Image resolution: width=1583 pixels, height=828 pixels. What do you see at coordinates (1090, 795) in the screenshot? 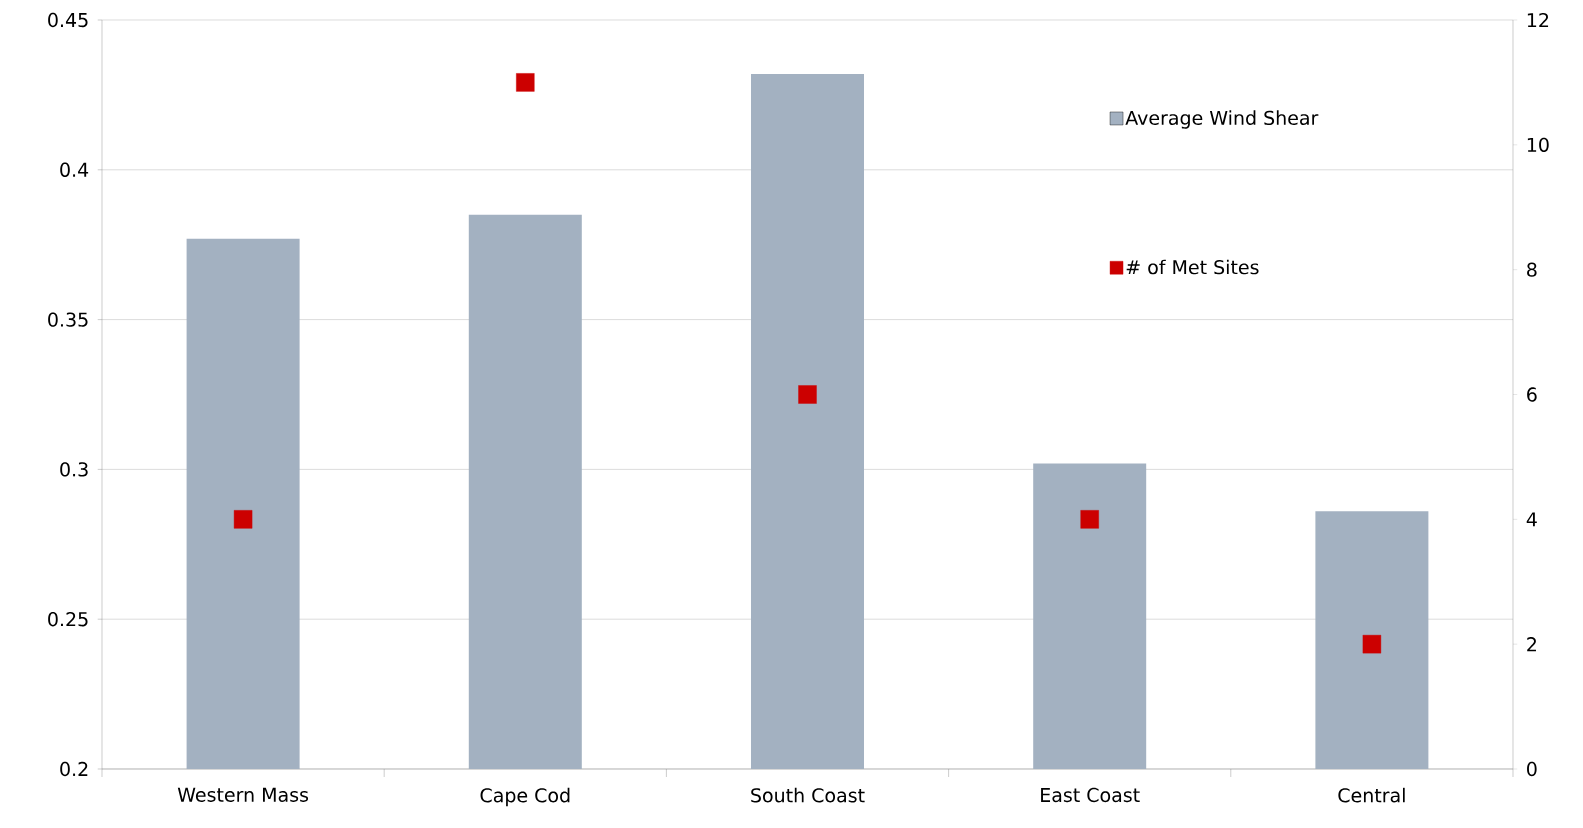
I see `x-tick-label: East Coast` at bounding box center [1090, 795].